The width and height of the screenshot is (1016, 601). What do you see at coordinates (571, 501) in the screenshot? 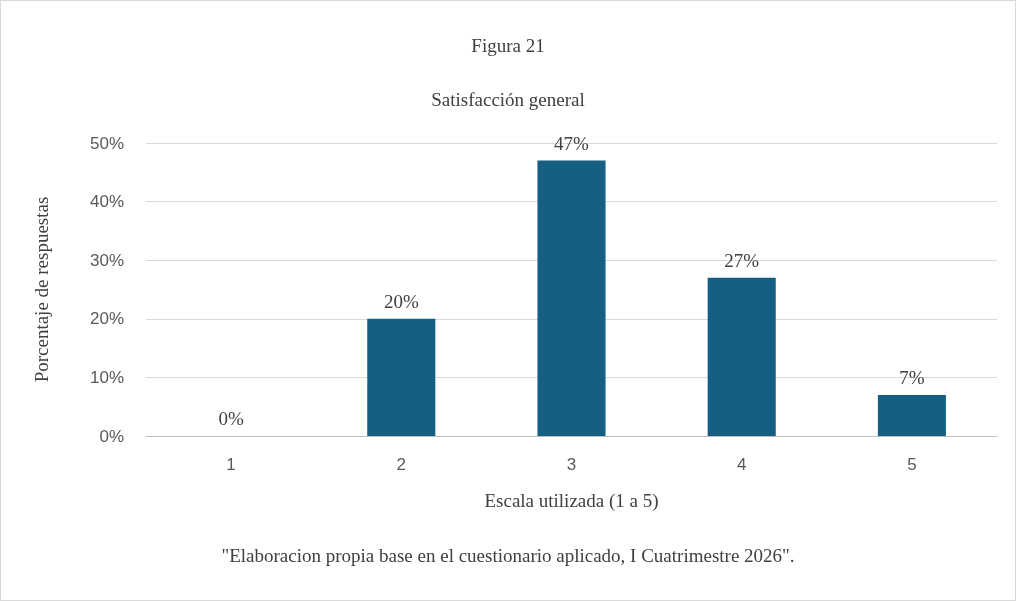
I see `x-axis-title: Escala utilizada (1 a 5)` at bounding box center [571, 501].